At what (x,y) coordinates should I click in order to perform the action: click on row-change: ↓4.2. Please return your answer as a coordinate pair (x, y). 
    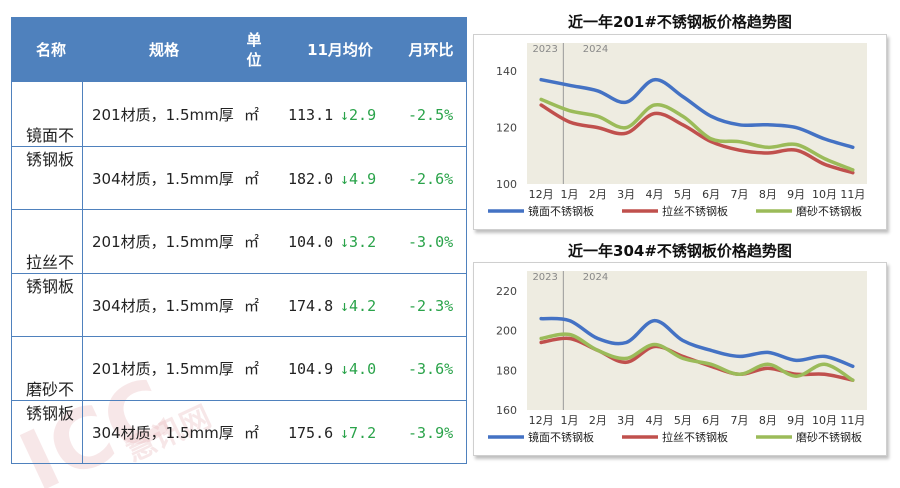
    Looking at the image, I should click on (358, 306).